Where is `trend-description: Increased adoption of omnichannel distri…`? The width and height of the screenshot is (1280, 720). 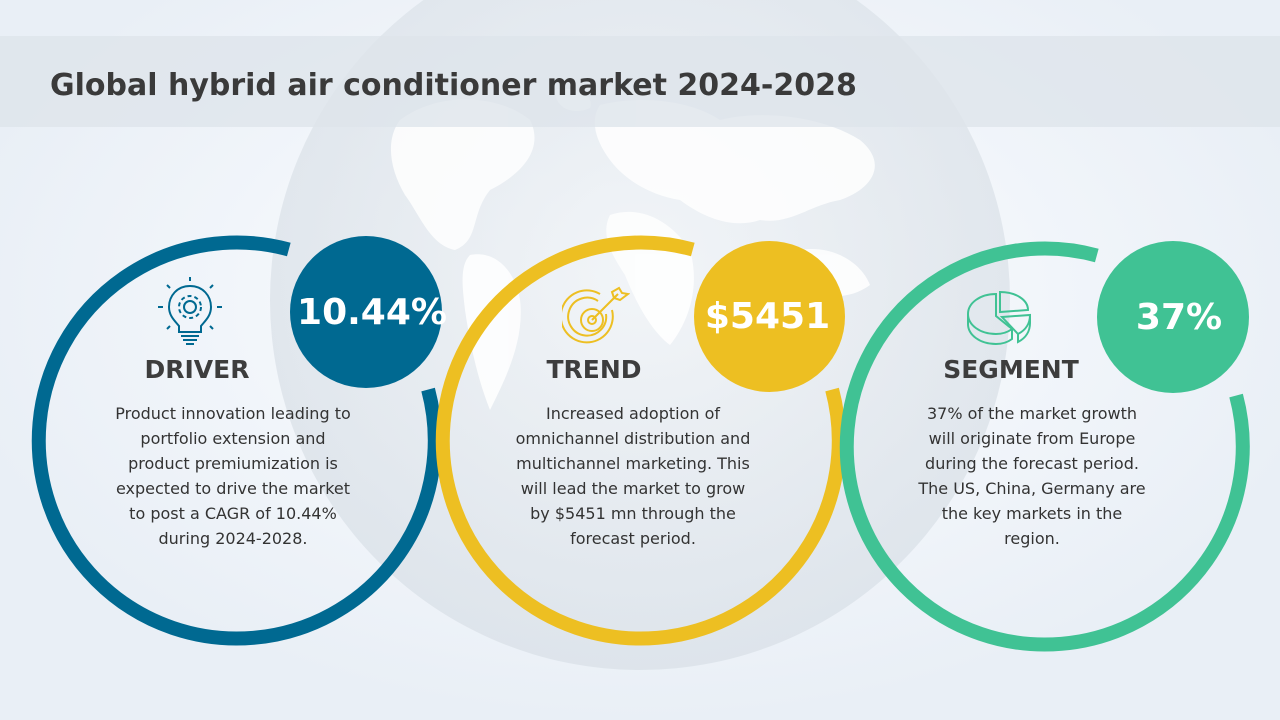
trend-description: Increased adoption of omnichannel distri… is located at coordinates (633, 476).